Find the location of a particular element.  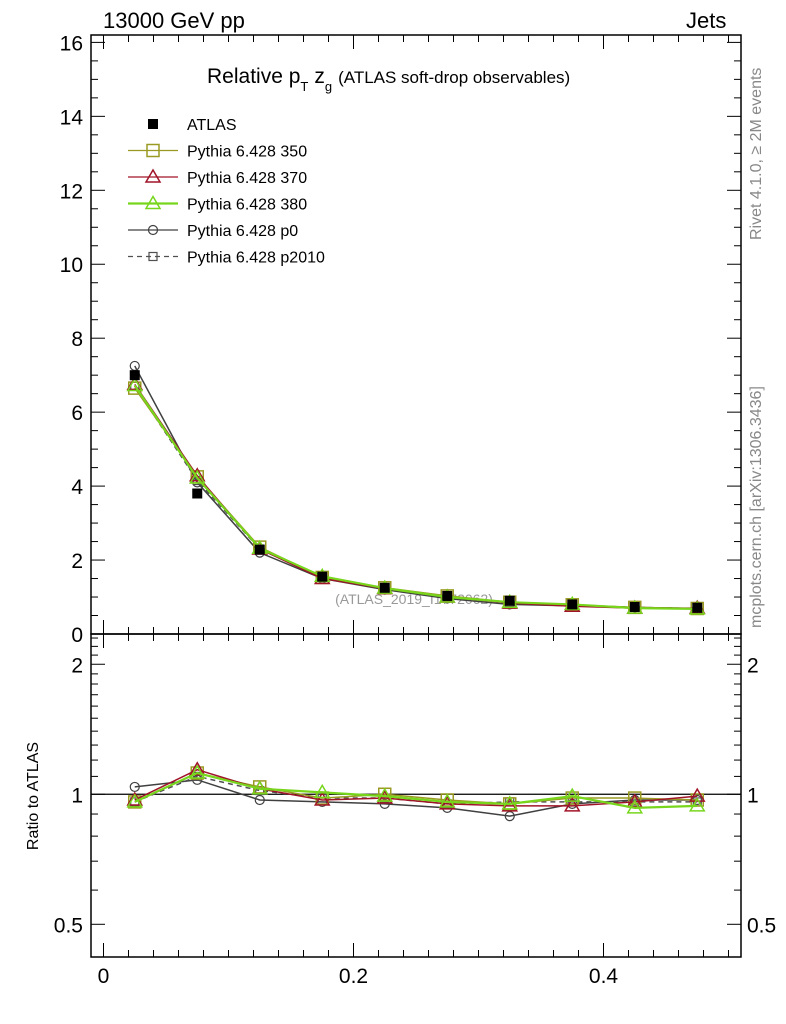

legend-item: Pythia 6.428 p0 is located at coordinates (213, 231).